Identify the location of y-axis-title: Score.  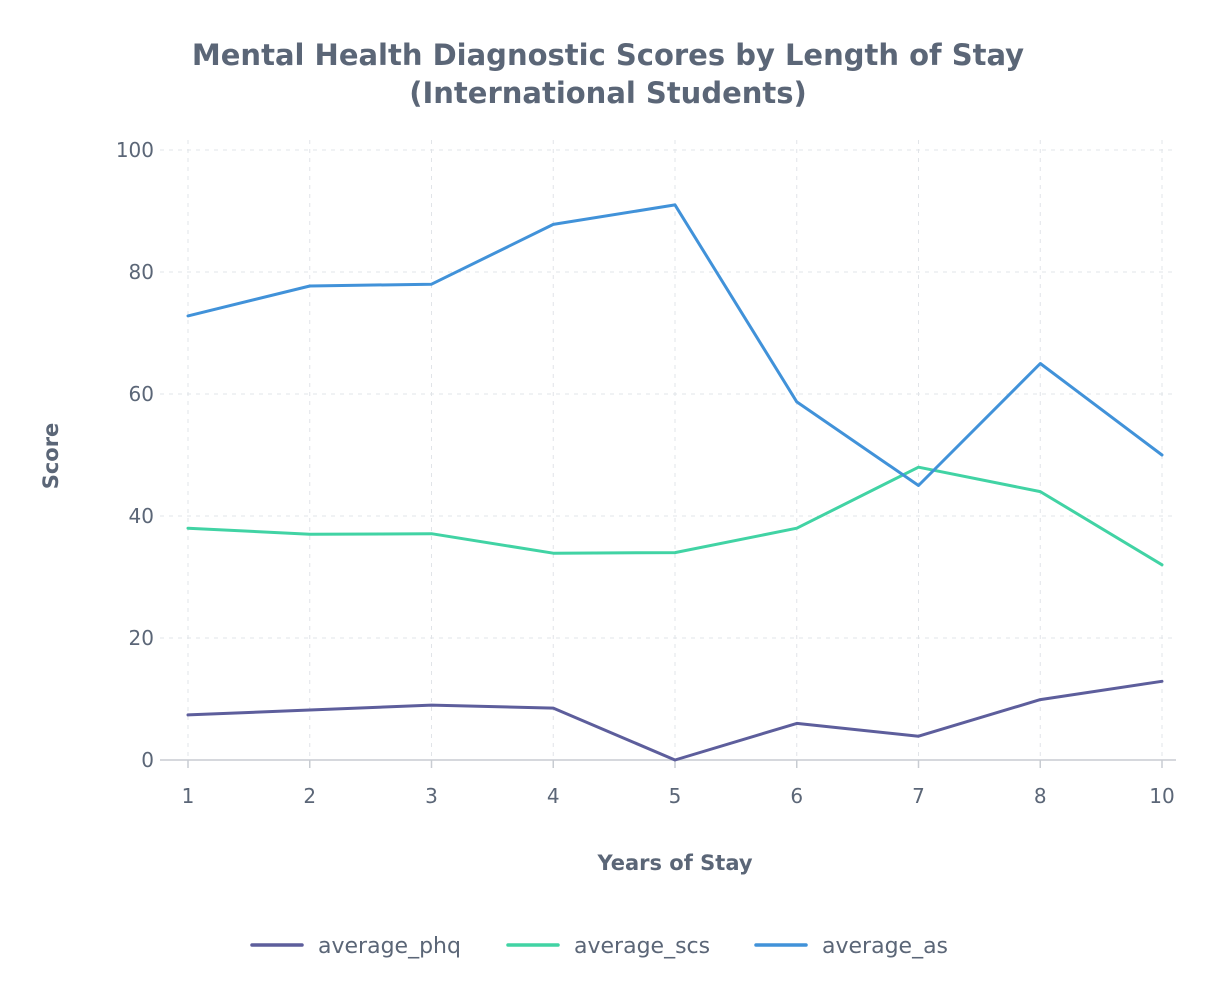
(51, 456).